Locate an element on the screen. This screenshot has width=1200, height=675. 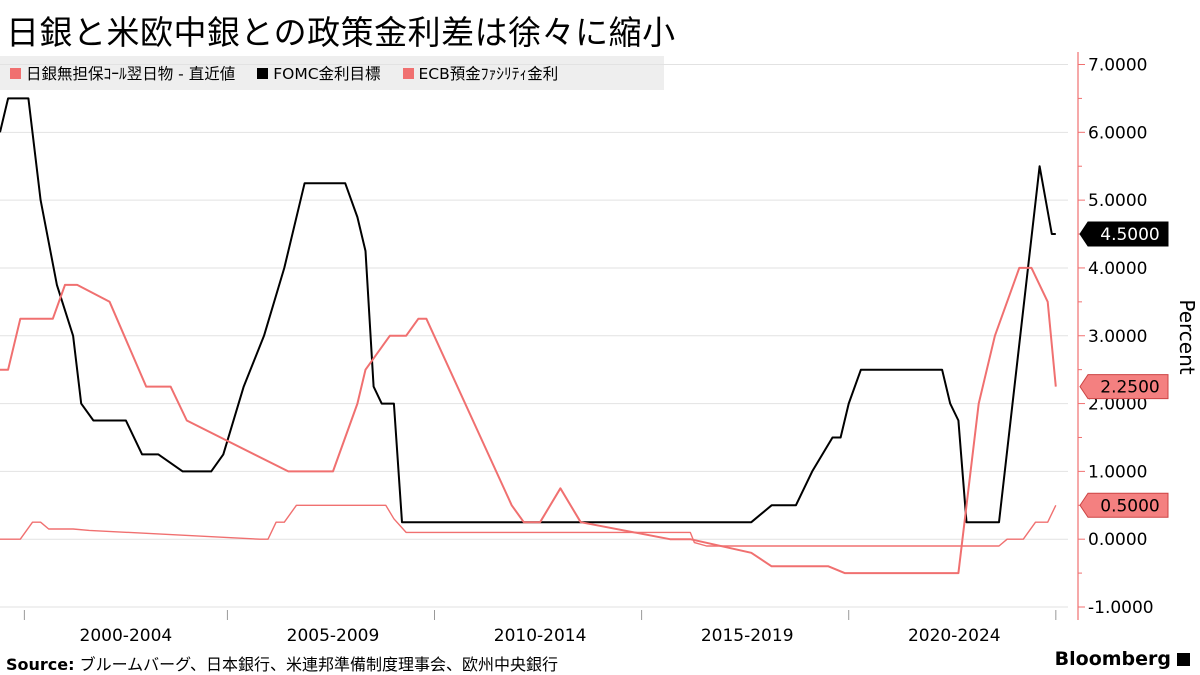
end-labels: 4.5000 2.2500 0.5000 is located at coordinates (1124, 369).